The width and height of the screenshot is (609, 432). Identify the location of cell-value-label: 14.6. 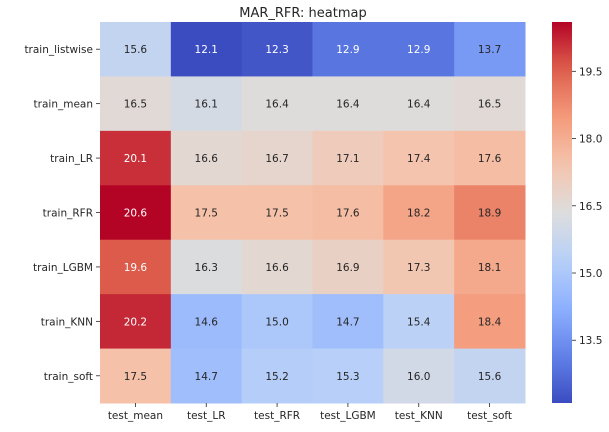
(207, 322).